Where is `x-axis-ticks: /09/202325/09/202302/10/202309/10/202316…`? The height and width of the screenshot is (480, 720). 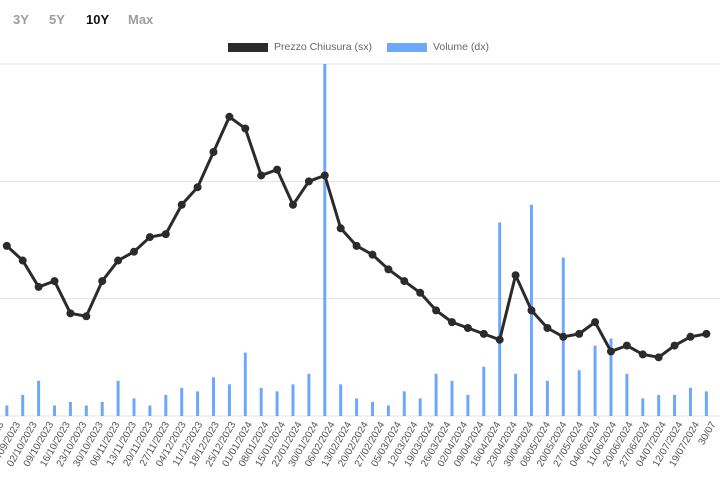 x-axis-ticks: /09/202325/09/202302/10/202309/10/202316… is located at coordinates (359, 444).